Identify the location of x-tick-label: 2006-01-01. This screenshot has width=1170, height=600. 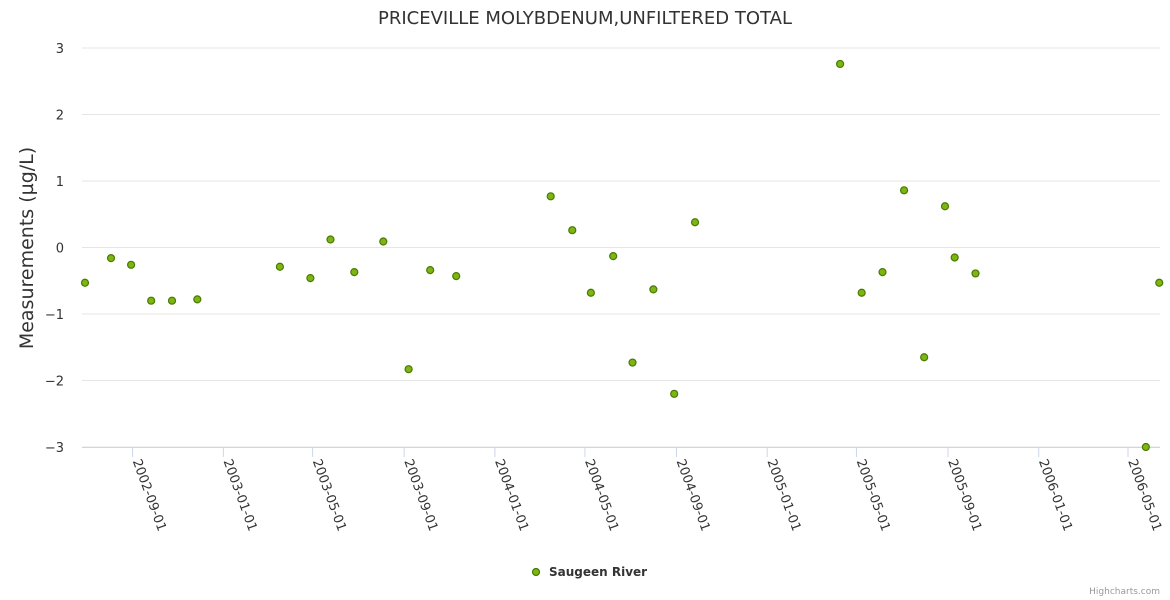
(1055, 495).